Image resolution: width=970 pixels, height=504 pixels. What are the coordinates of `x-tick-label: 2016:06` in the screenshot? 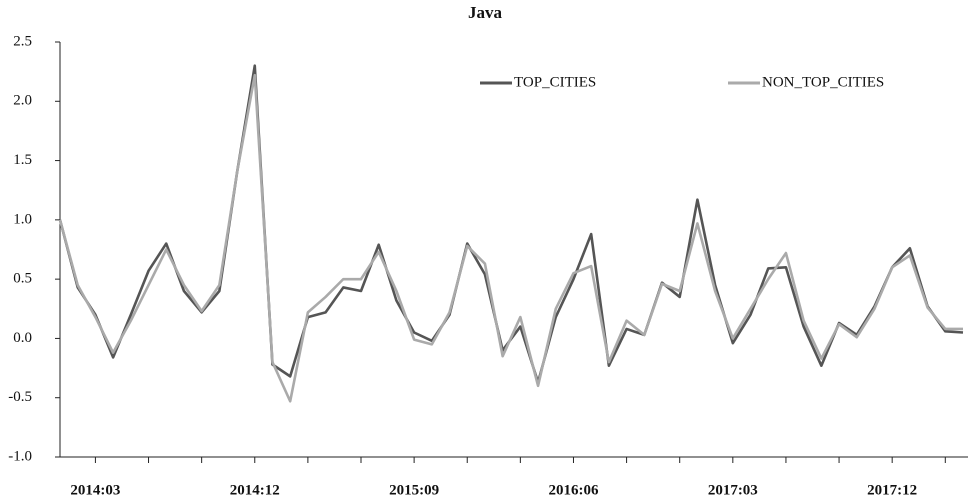 It's located at (573, 490).